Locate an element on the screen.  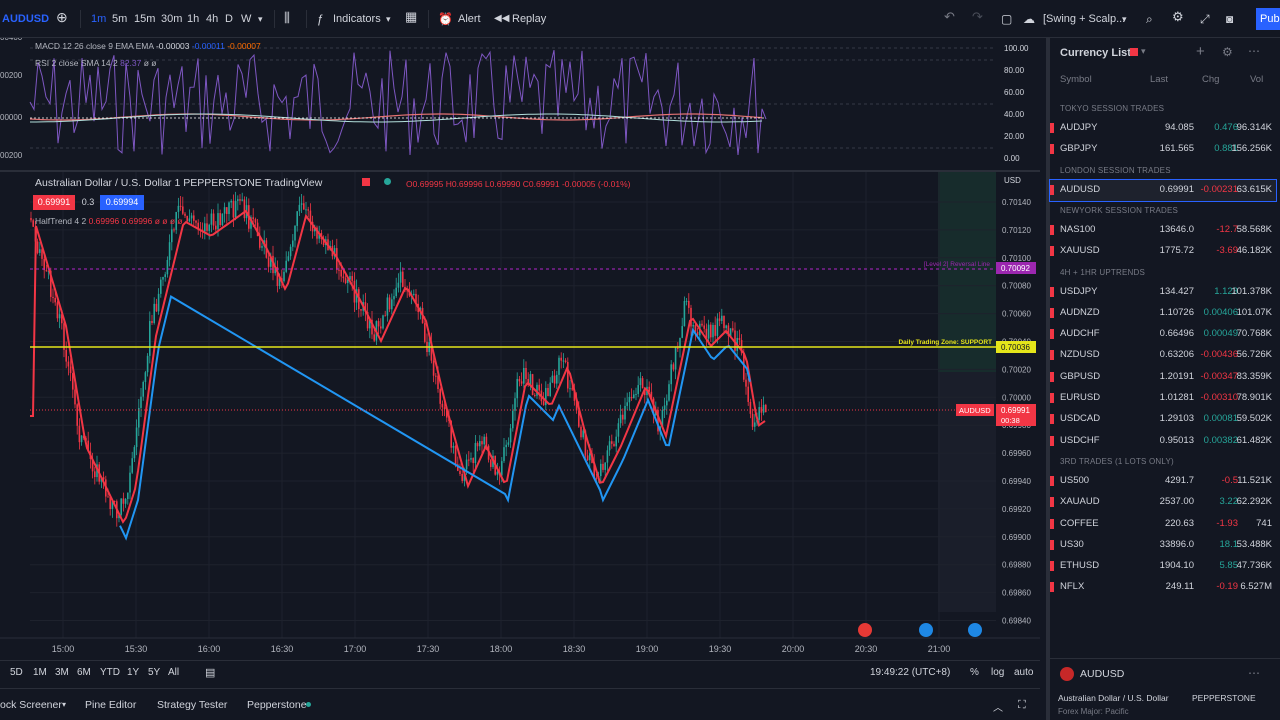
alert-icon: ⏰ is located at coordinates (445, 19).